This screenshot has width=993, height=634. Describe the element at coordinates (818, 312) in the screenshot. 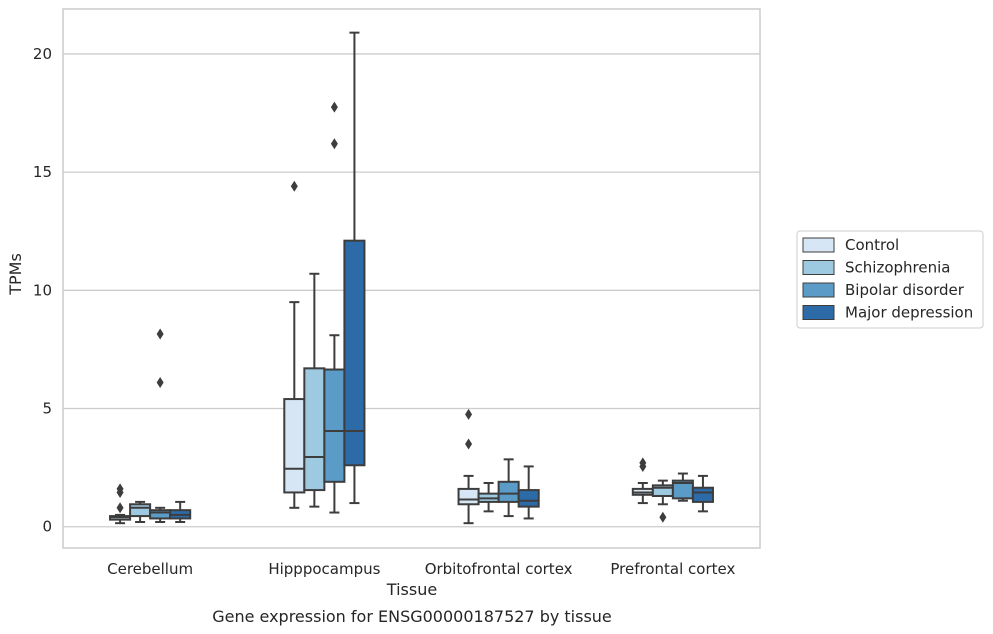

I see `legend-swatch-major-depression` at that location.